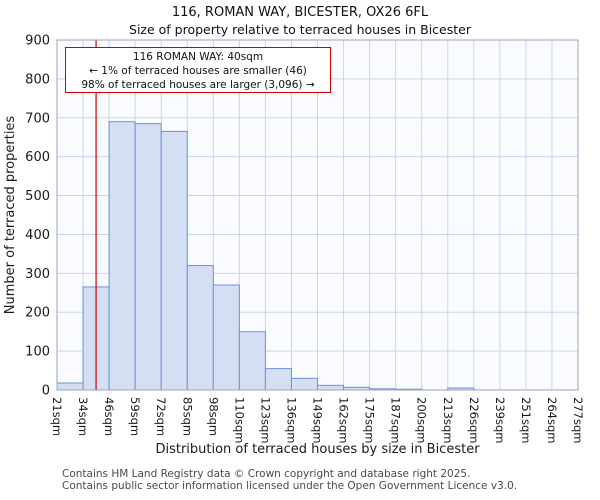  Describe the element at coordinates (448, 420) in the screenshot. I see `x-tick-label: 213sqm` at that location.